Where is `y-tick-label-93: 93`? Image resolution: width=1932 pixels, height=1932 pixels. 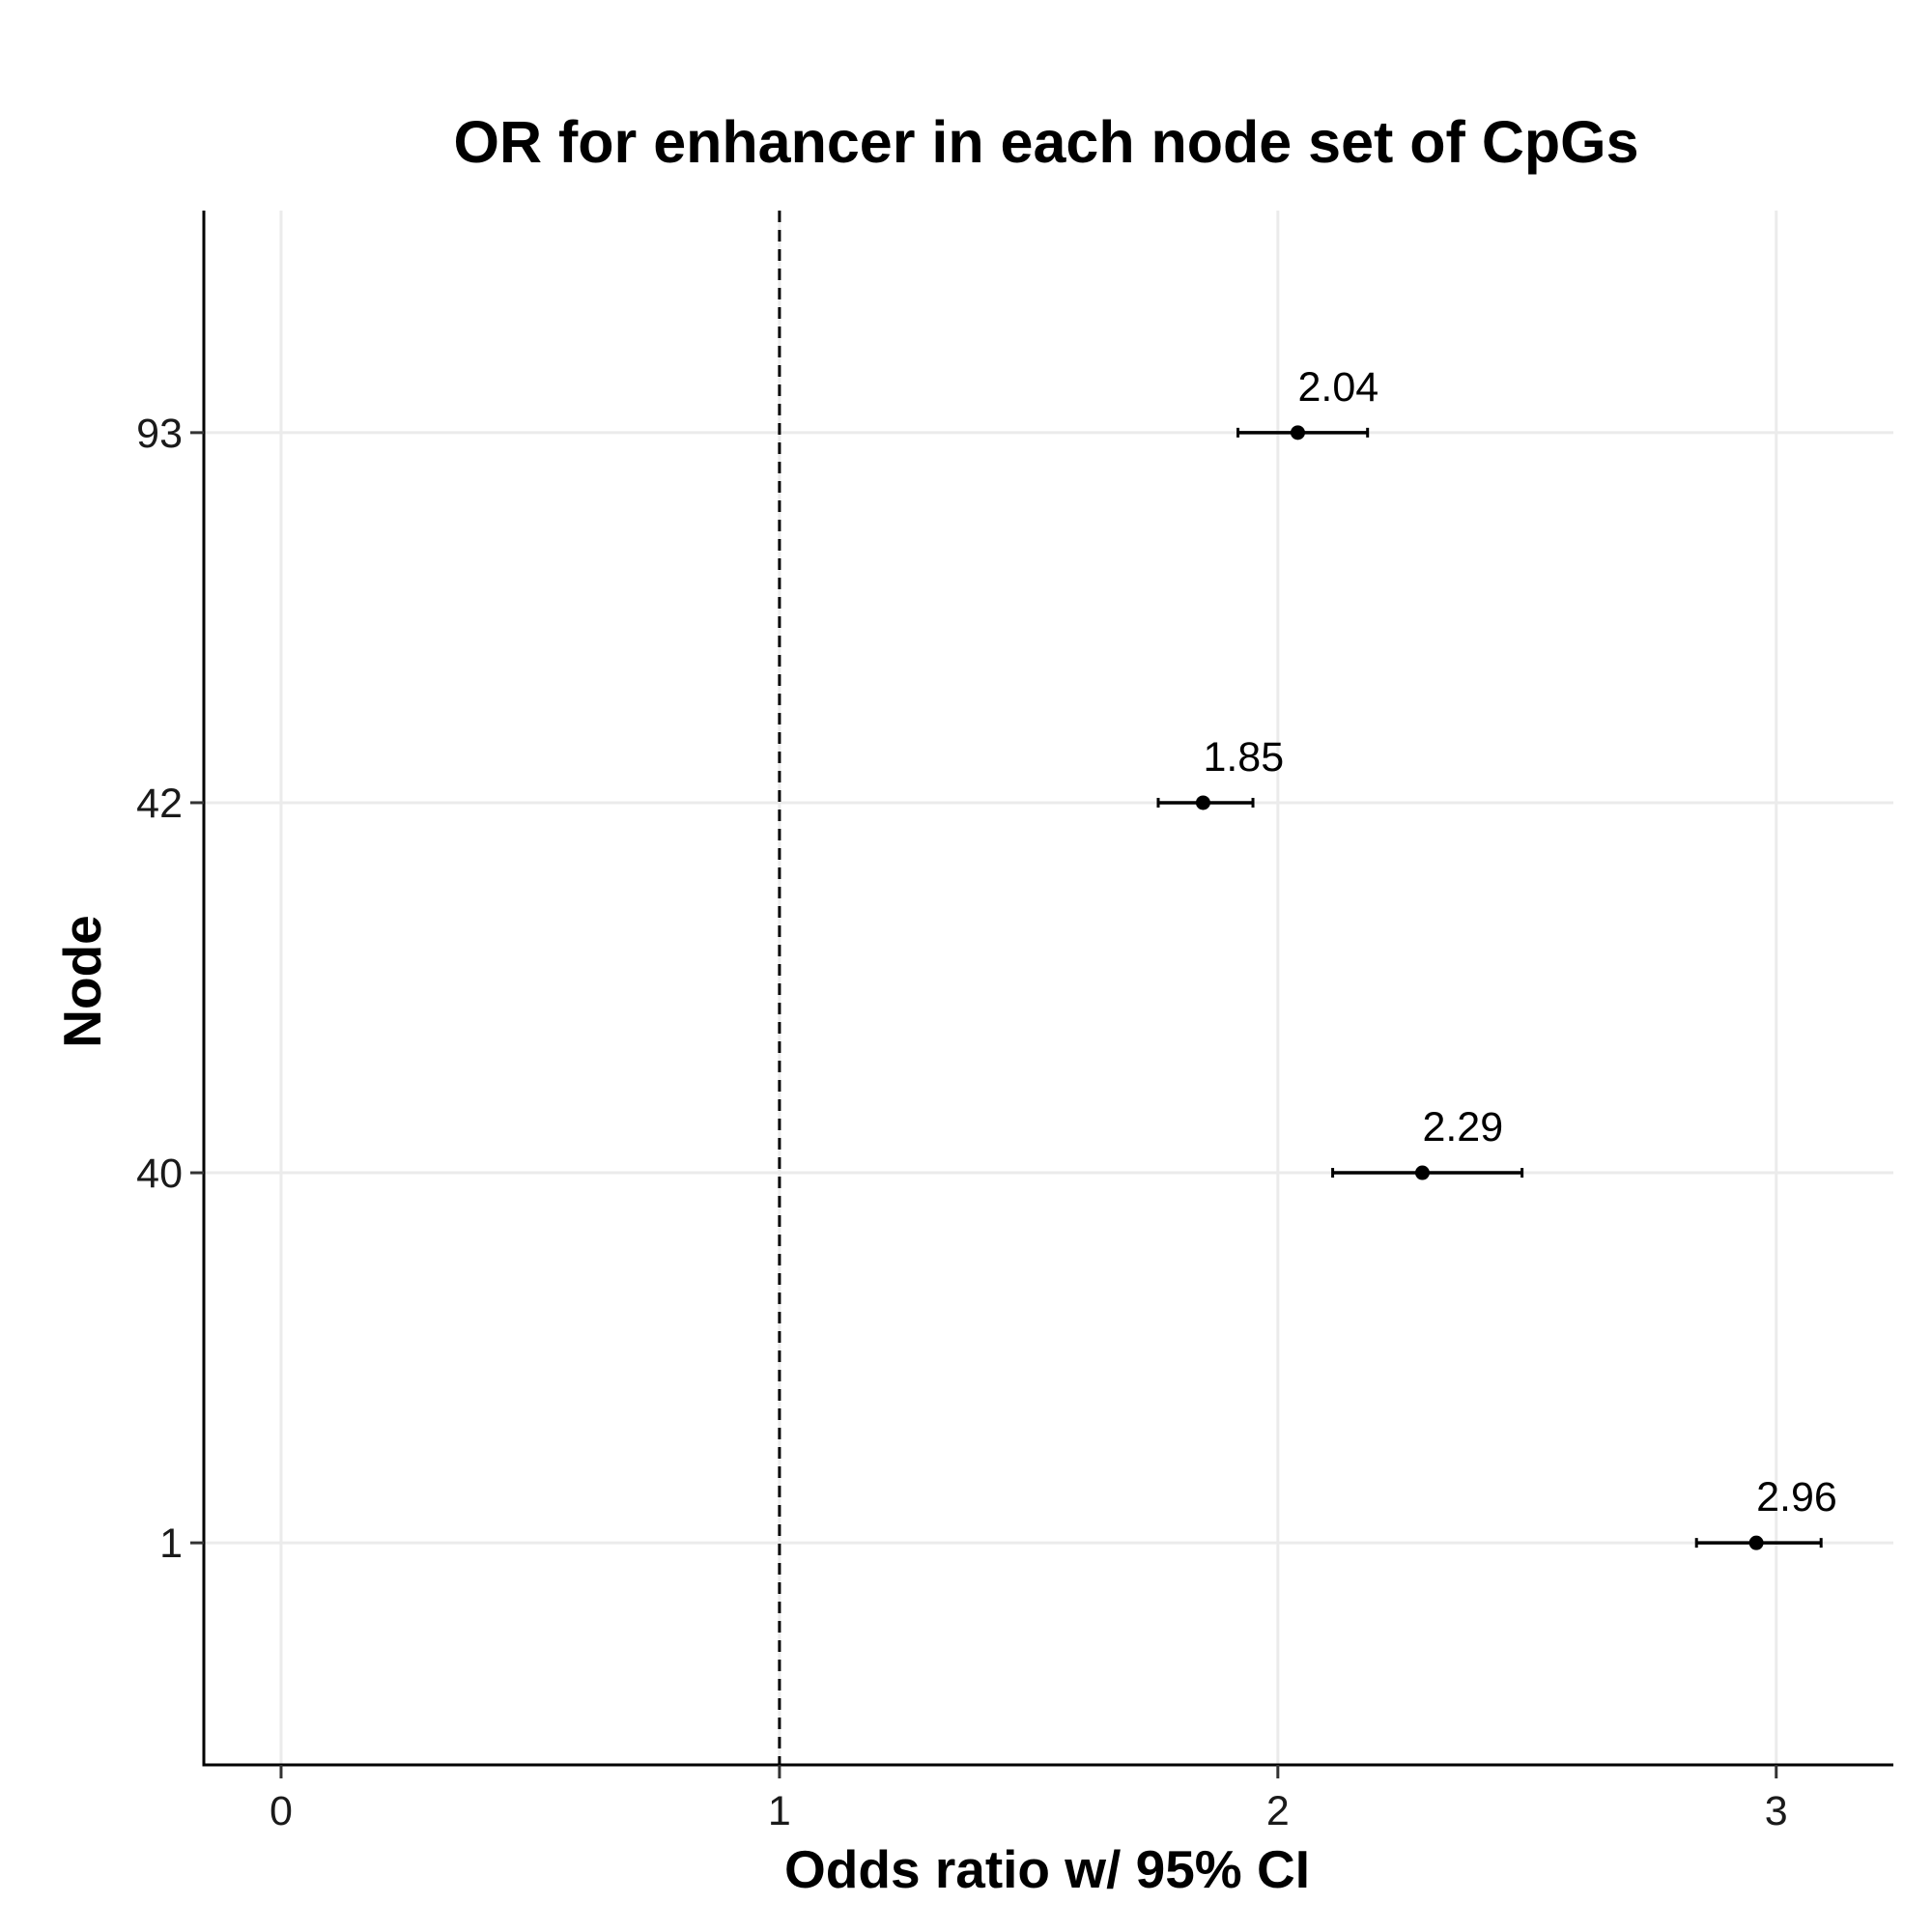 y-tick-label-93: 93 is located at coordinates (159, 434).